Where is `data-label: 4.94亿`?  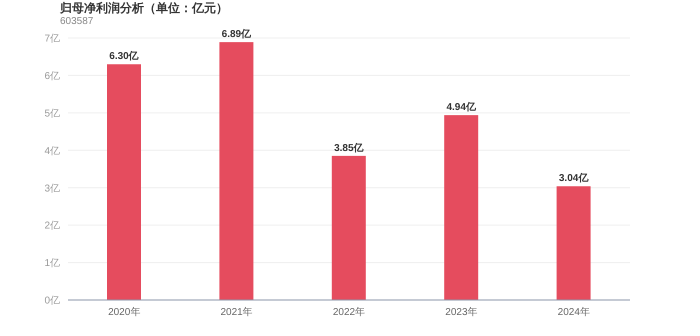
data-label: 4.94亿 is located at coordinates (461, 107).